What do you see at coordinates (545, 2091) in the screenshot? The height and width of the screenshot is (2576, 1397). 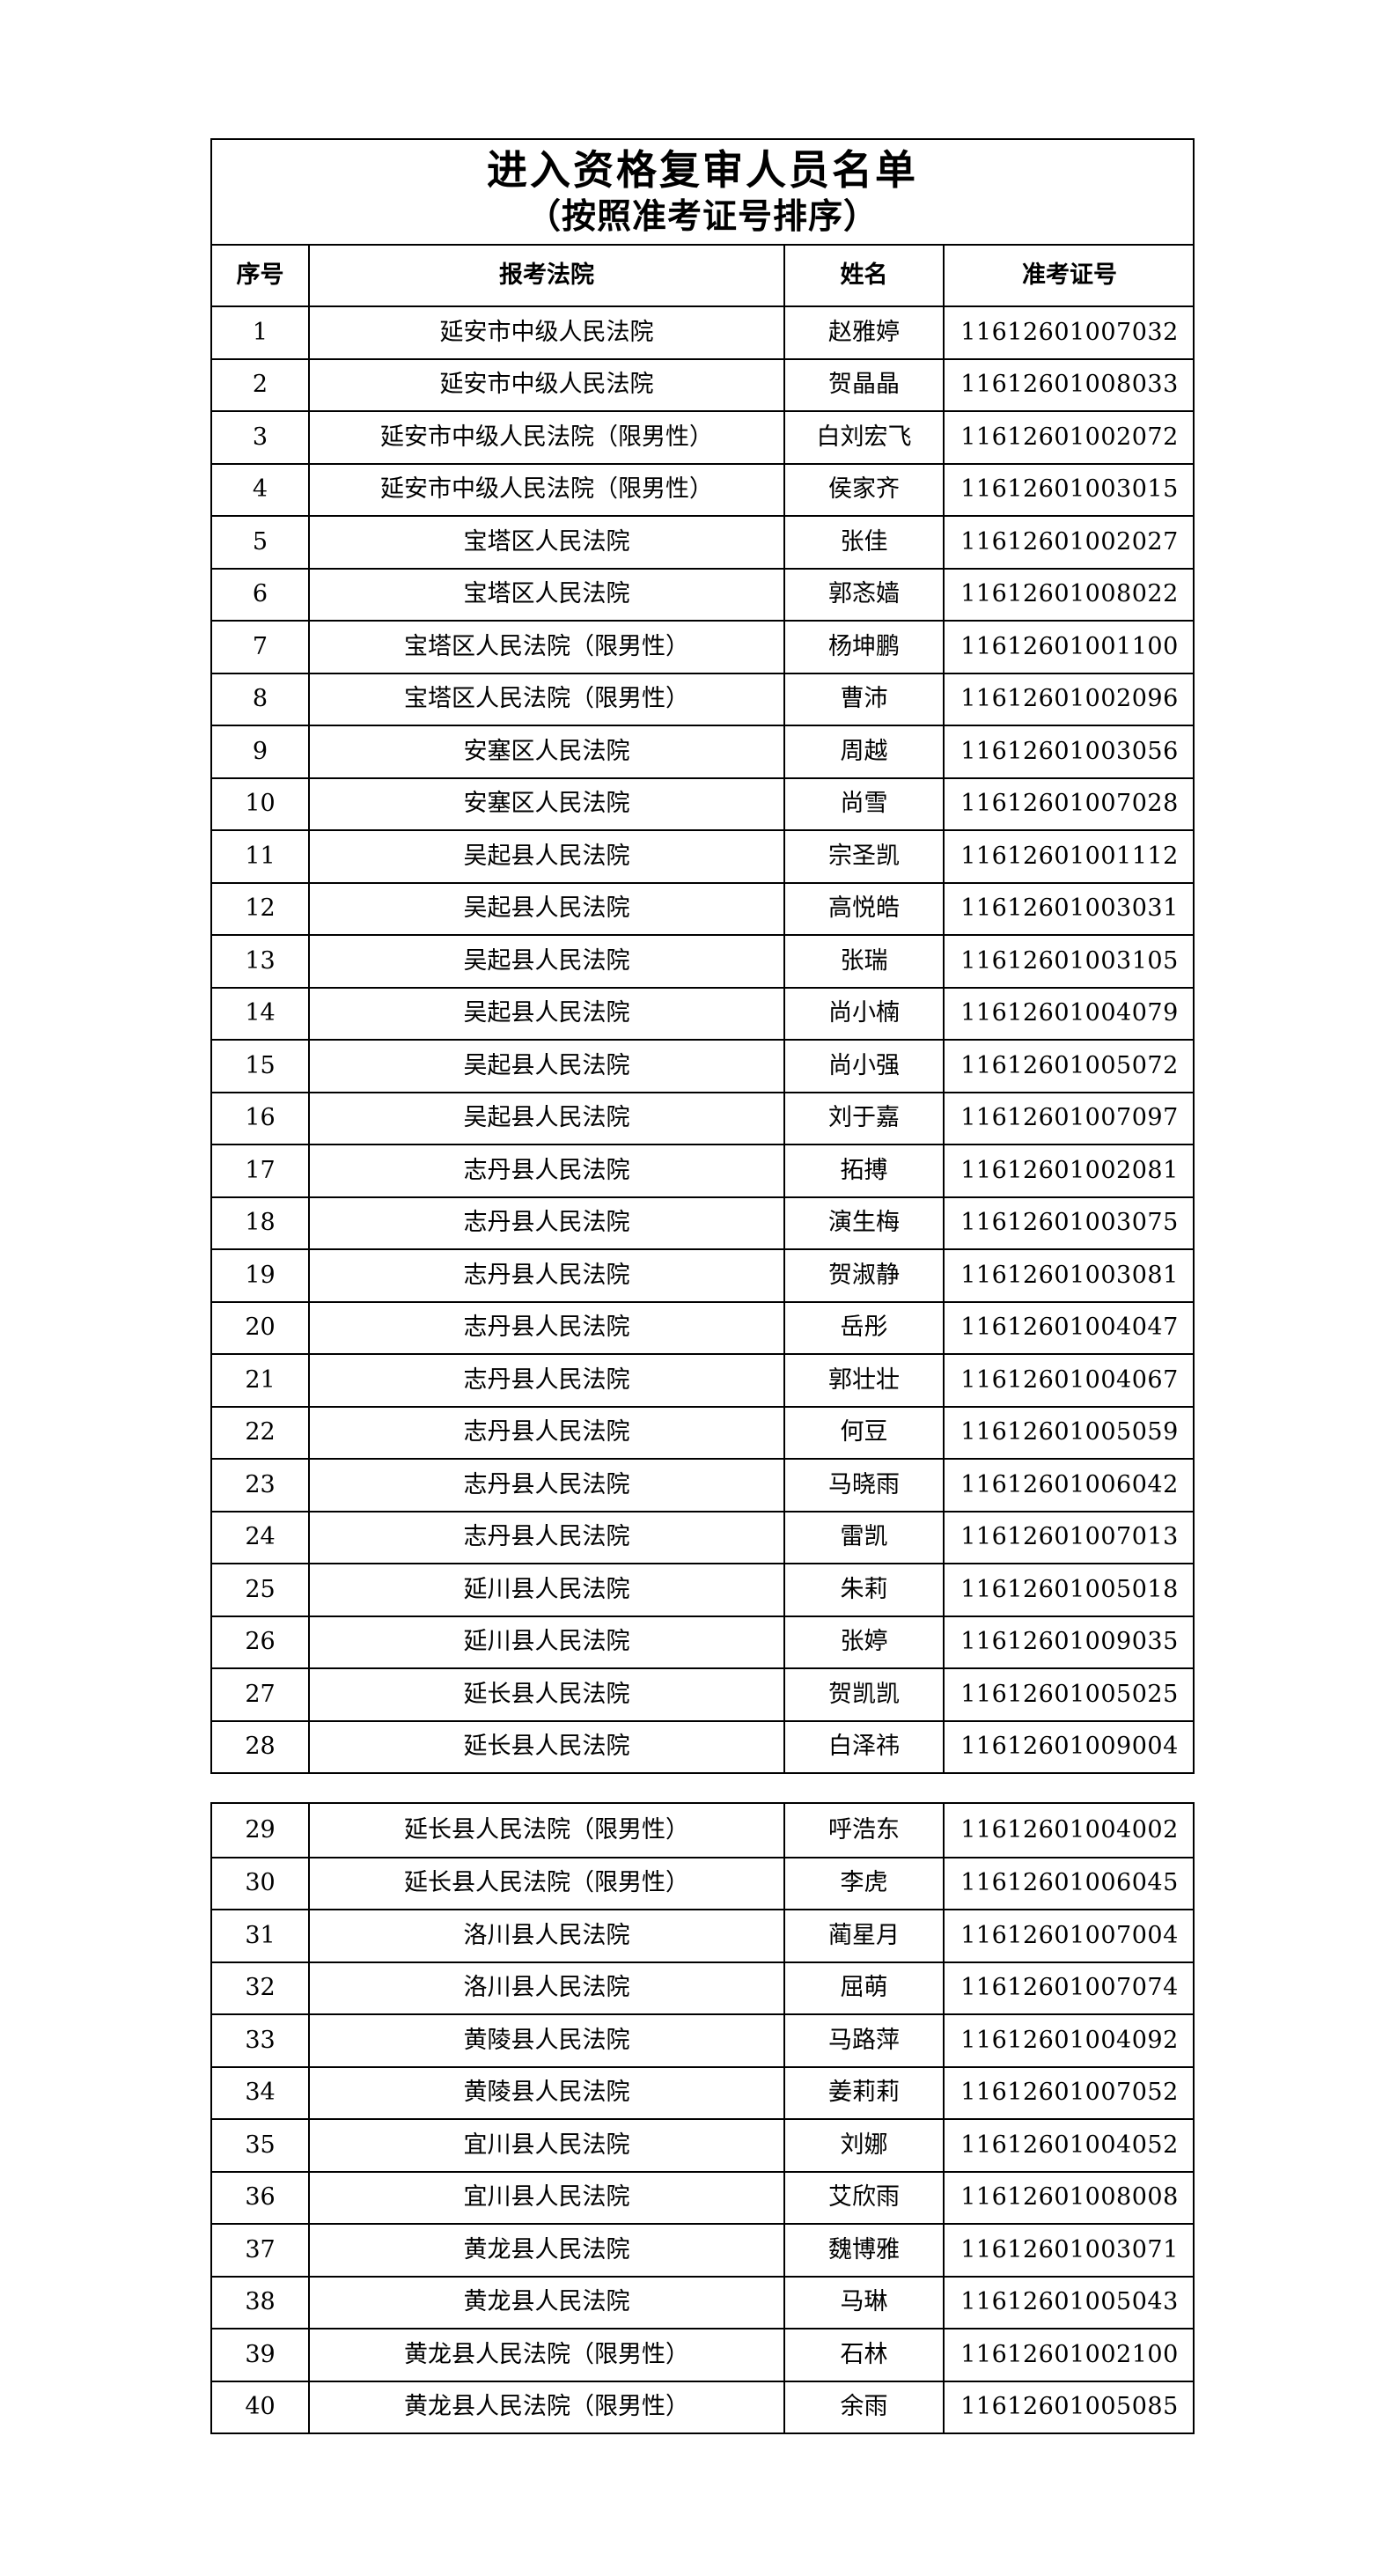 I see `row-court-cell: 黄陵县人民法院` at bounding box center [545, 2091].